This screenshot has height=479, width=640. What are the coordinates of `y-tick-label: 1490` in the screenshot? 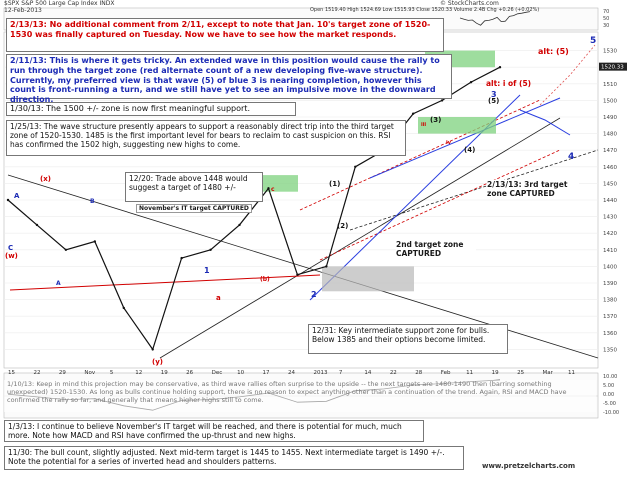 It's located at (610, 118).